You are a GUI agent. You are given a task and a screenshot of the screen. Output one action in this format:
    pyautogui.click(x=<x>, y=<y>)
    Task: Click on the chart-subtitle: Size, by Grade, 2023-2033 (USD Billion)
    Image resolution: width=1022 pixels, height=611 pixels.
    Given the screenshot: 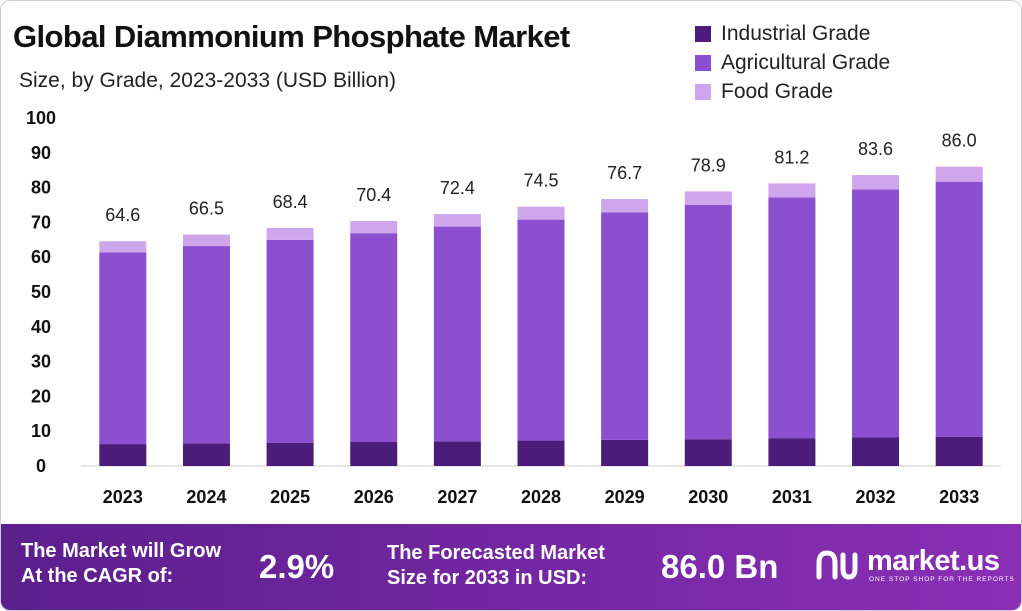 What is the action you would take?
    pyautogui.click(x=208, y=80)
    